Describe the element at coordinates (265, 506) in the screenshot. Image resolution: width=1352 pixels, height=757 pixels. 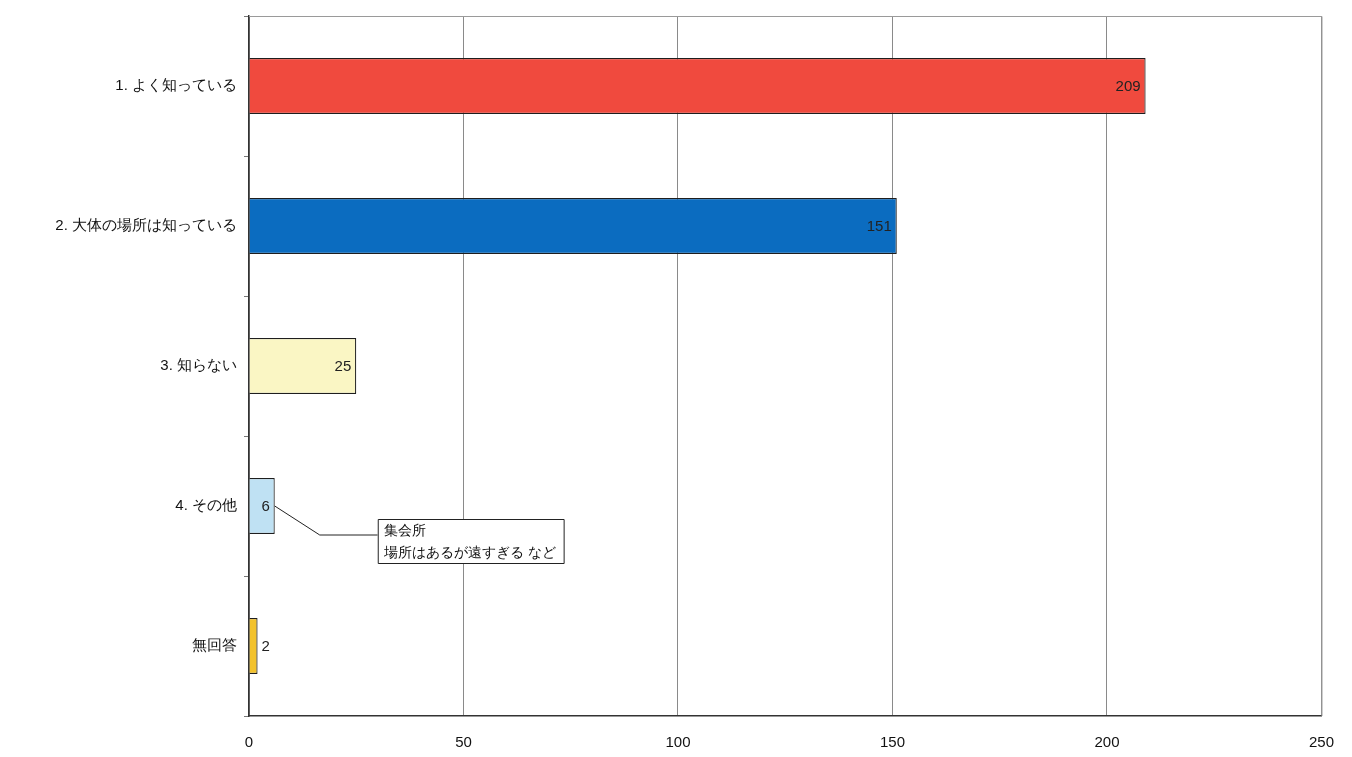
I see `data-label: 6` at that location.